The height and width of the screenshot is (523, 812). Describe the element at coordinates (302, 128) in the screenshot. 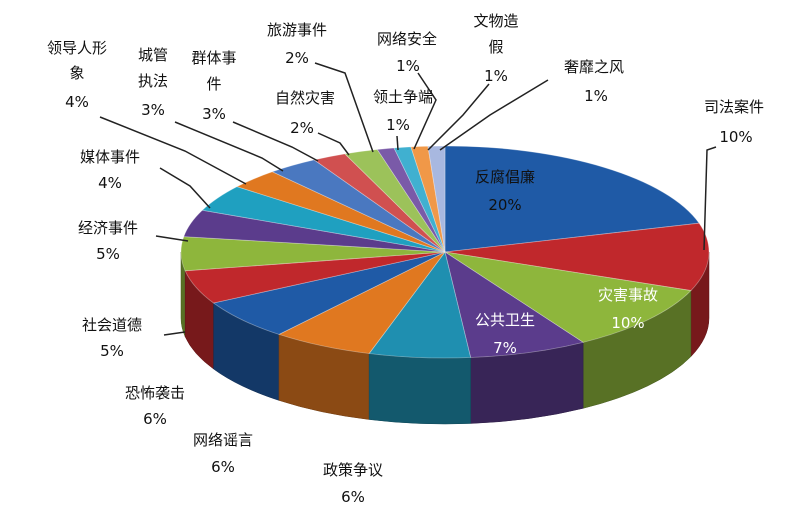

I see `slice-value-label-14: 2%` at that location.